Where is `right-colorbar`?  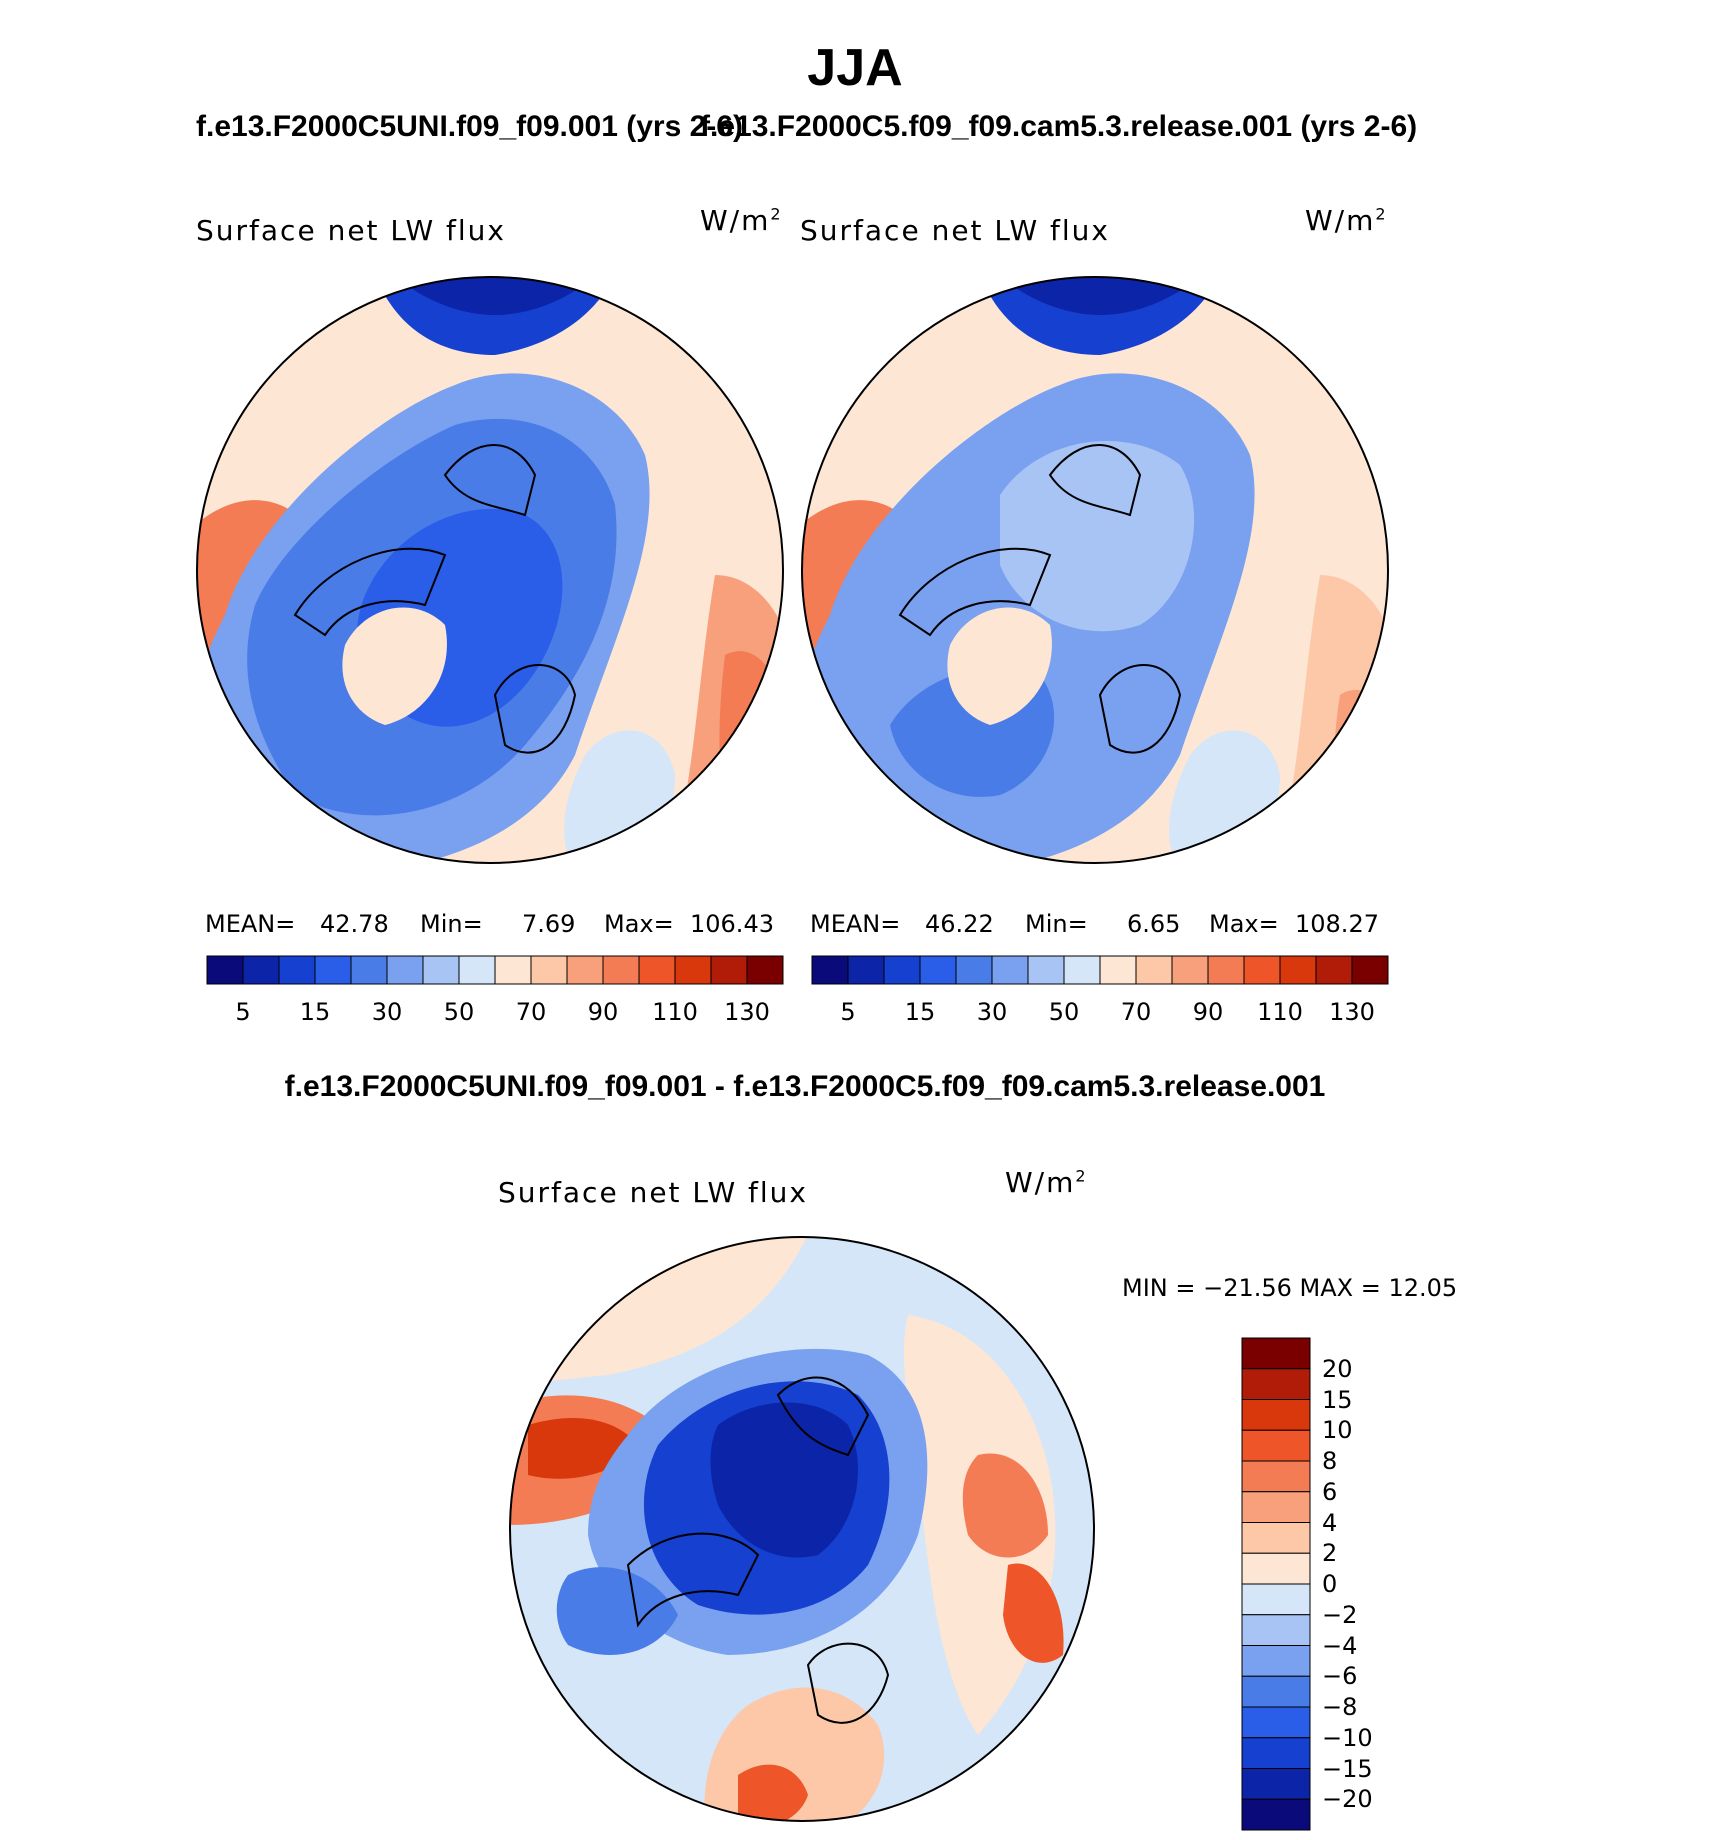
right-colorbar is located at coordinates (1100, 970).